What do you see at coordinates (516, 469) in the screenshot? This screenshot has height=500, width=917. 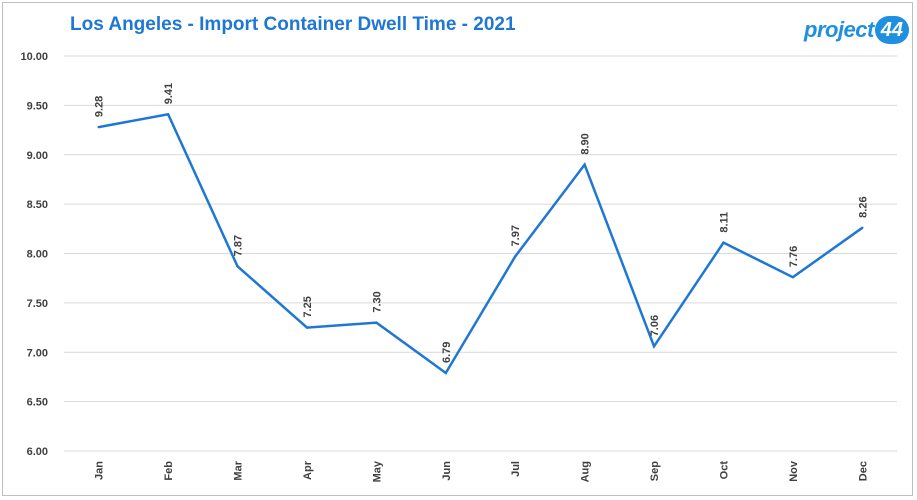 I see `x-tick-label: Jul` at bounding box center [516, 469].